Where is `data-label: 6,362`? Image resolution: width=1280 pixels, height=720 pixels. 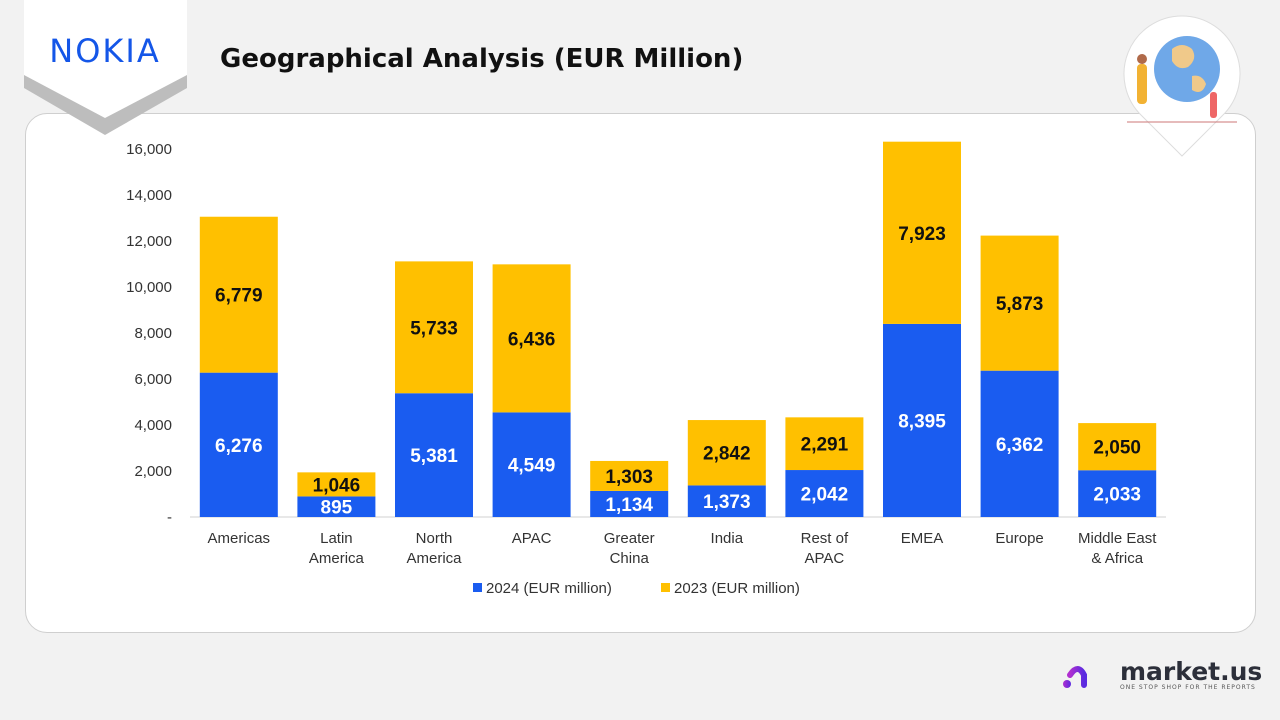 data-label: 6,362 is located at coordinates (1020, 445).